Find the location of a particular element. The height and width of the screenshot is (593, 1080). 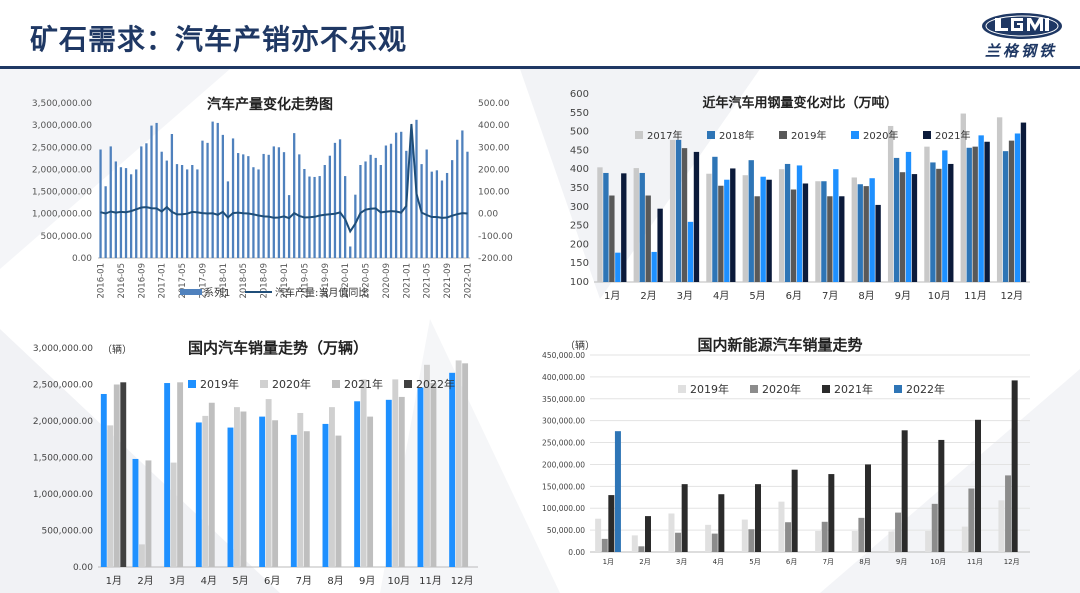

y-tick-right: 300.00 is located at coordinates (494, 148).